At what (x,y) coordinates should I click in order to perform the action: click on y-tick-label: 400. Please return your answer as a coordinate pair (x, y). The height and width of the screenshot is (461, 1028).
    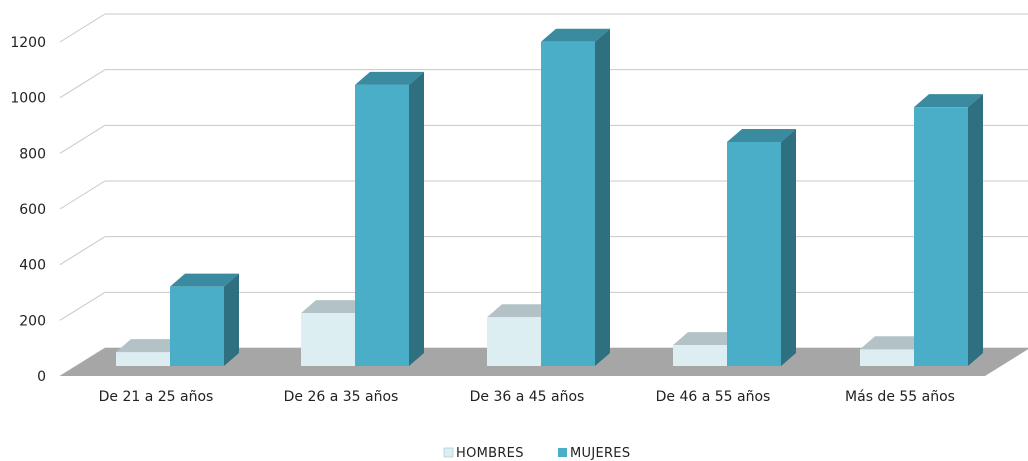
    Looking at the image, I should click on (32, 266).